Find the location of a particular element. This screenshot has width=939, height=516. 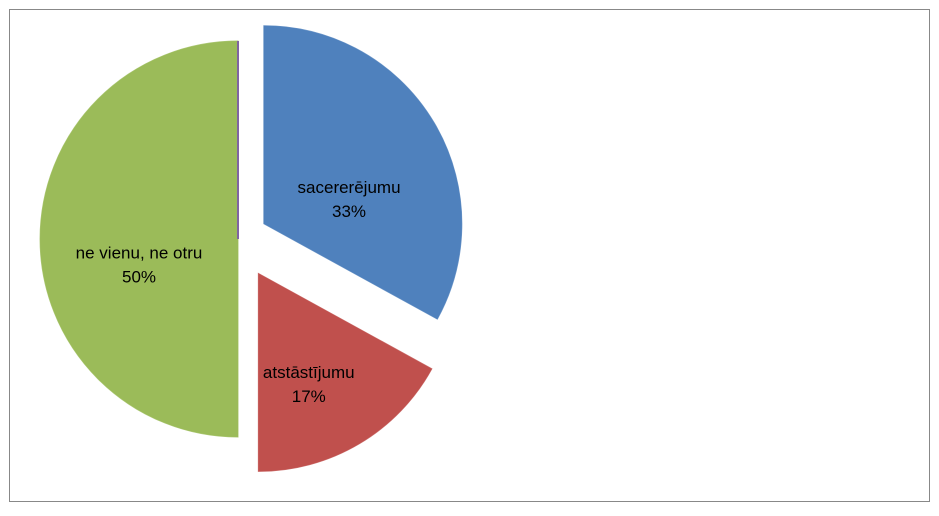

slice-label: sacererējumu is located at coordinates (349, 187).